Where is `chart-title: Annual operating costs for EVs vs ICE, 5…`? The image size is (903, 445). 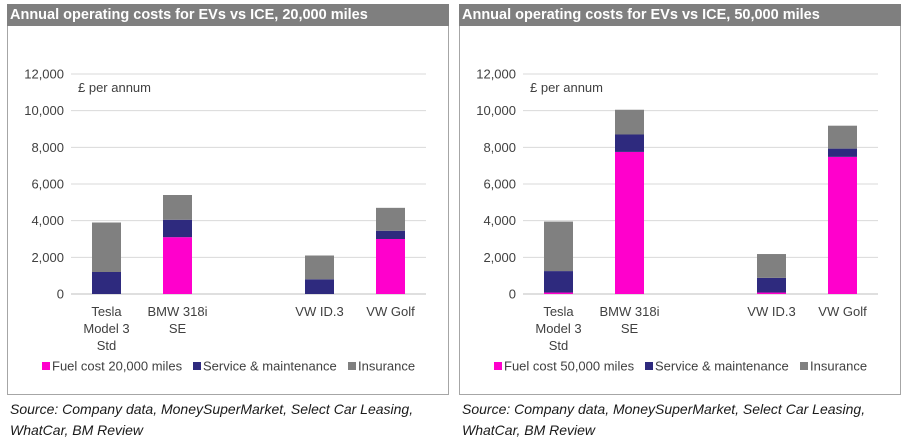 chart-title: Annual operating costs for EVs vs ICE, 5… is located at coordinates (680, 15).